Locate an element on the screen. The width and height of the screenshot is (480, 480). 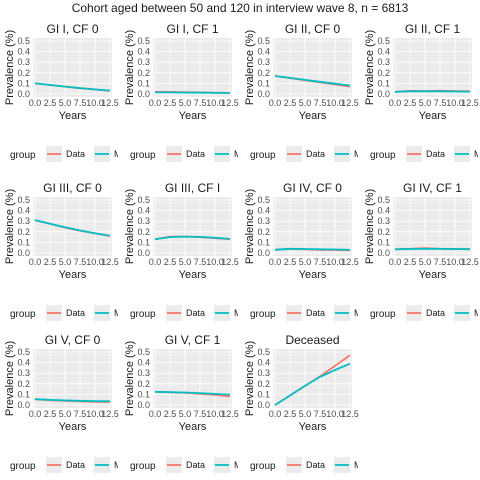
panel-title: GI II, CF 0 is located at coordinates (313, 29).